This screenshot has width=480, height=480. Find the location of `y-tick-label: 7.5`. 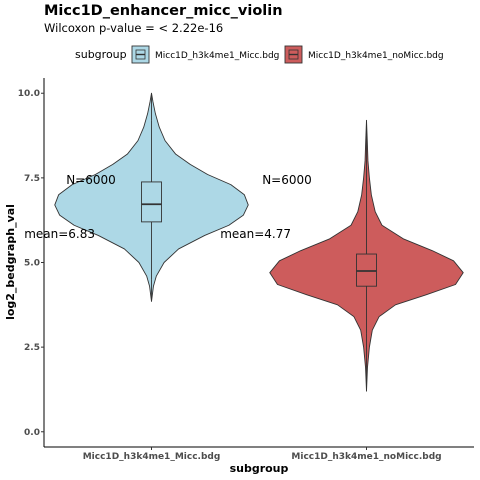

y-tick-label: 7.5 is located at coordinates (32, 179).